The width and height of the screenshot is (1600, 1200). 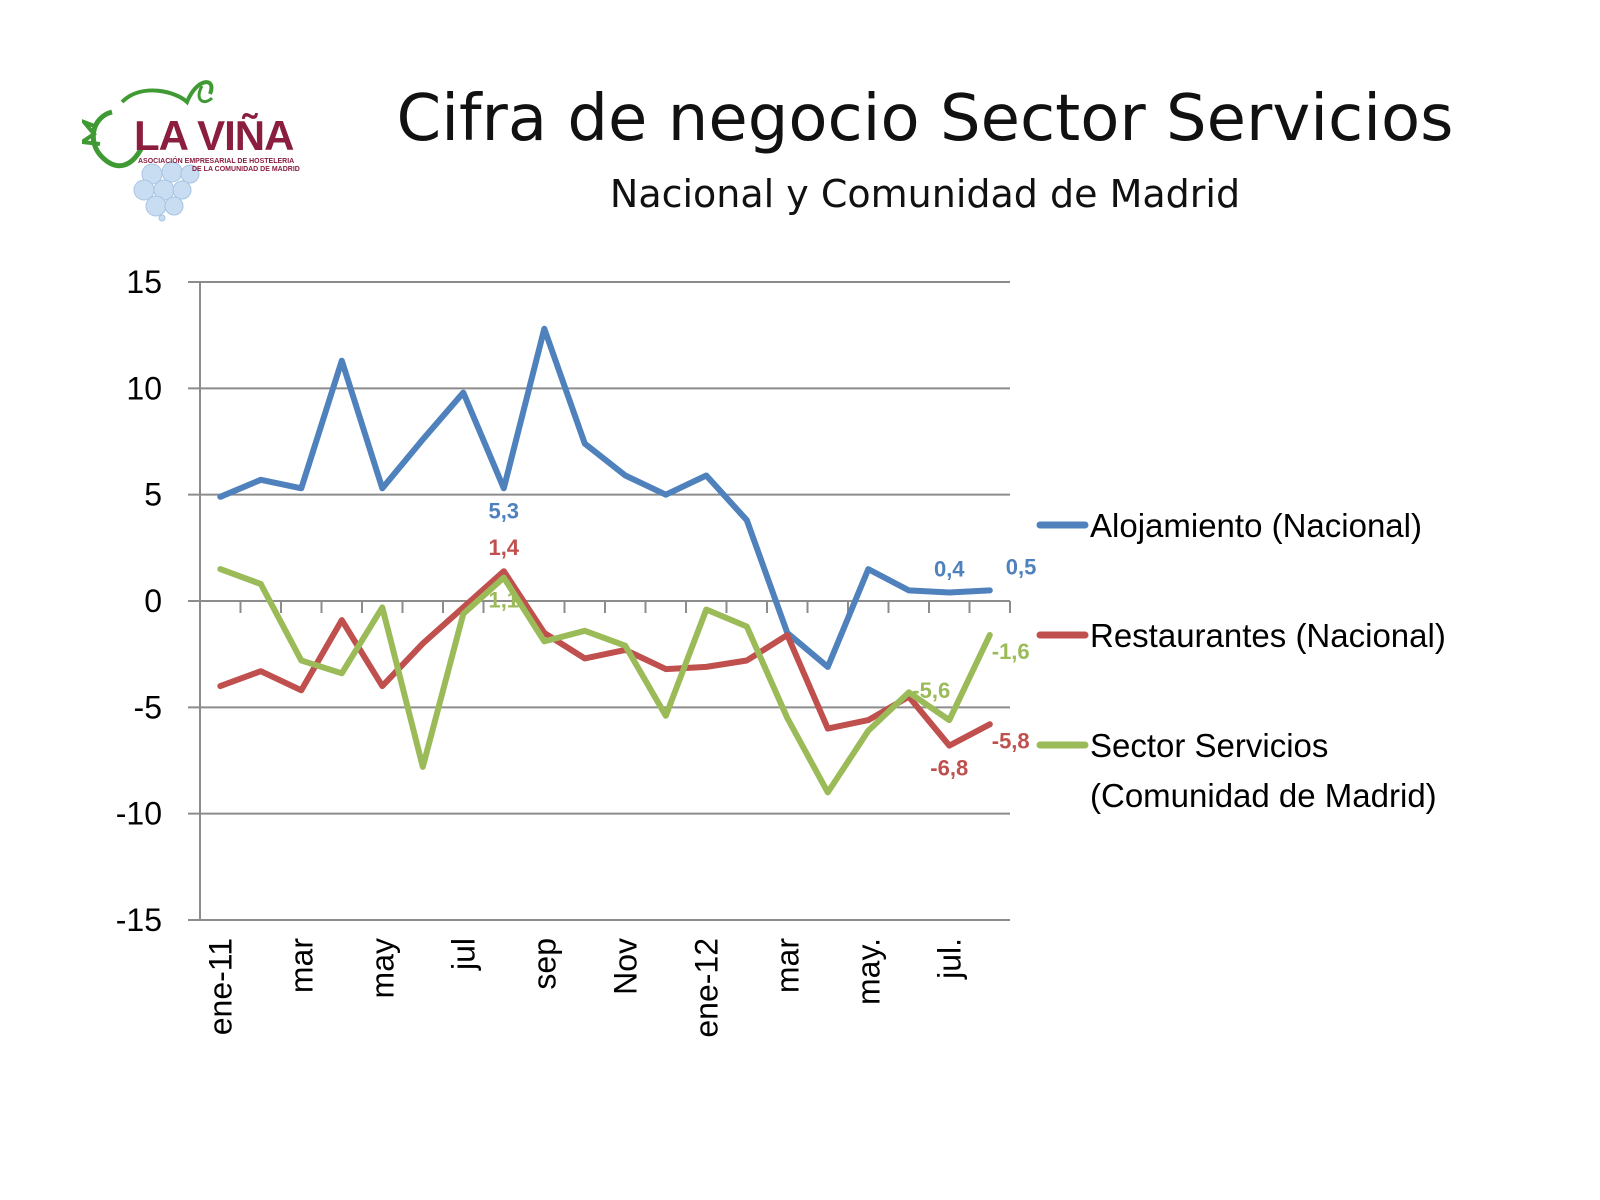 What do you see at coordinates (1263, 795) in the screenshot?
I see `legend-label: (Comunidad de Madrid)` at bounding box center [1263, 795].